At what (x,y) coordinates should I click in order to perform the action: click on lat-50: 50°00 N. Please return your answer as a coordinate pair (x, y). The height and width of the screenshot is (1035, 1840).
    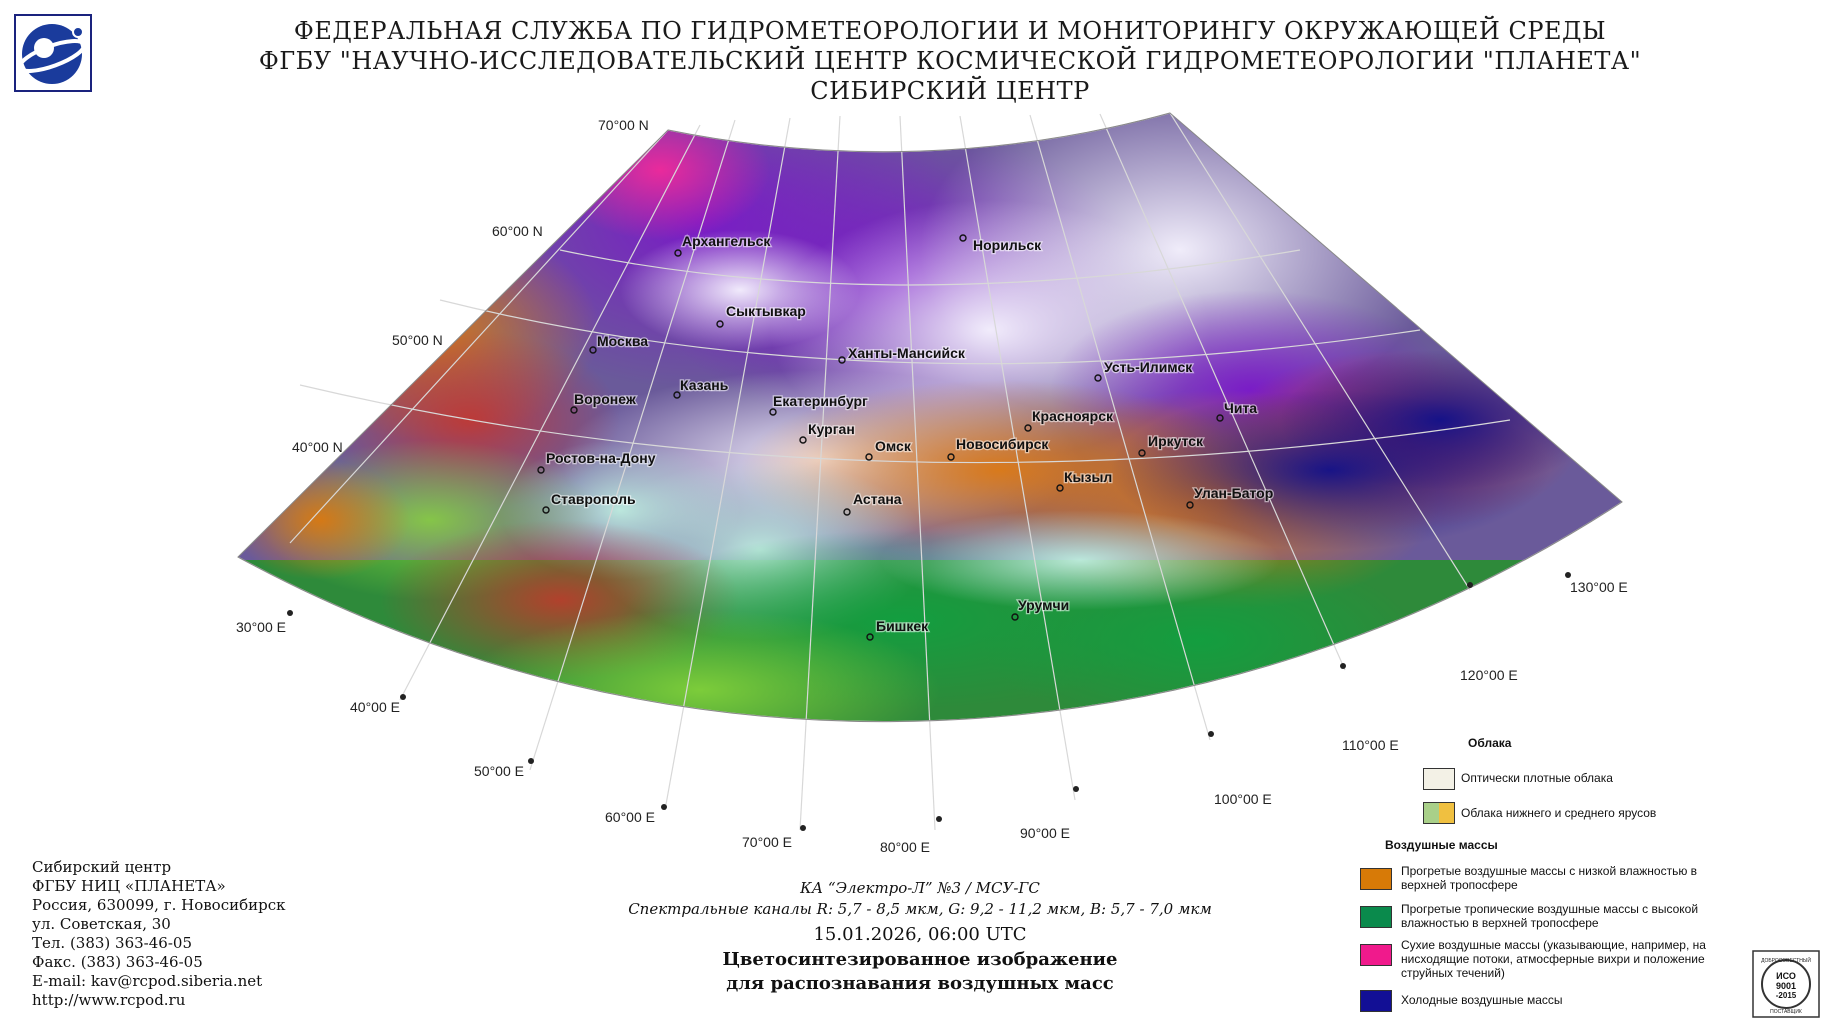
    Looking at the image, I should click on (417, 340).